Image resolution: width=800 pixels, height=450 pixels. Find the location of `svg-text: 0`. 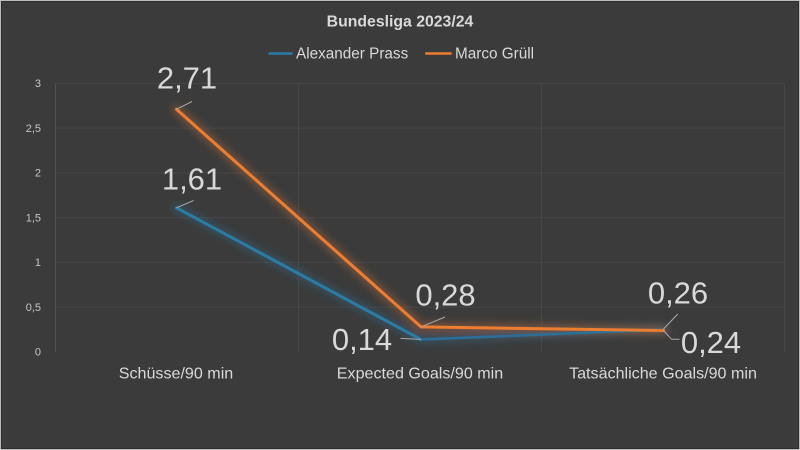

svg-text: 0 is located at coordinates (38, 353).